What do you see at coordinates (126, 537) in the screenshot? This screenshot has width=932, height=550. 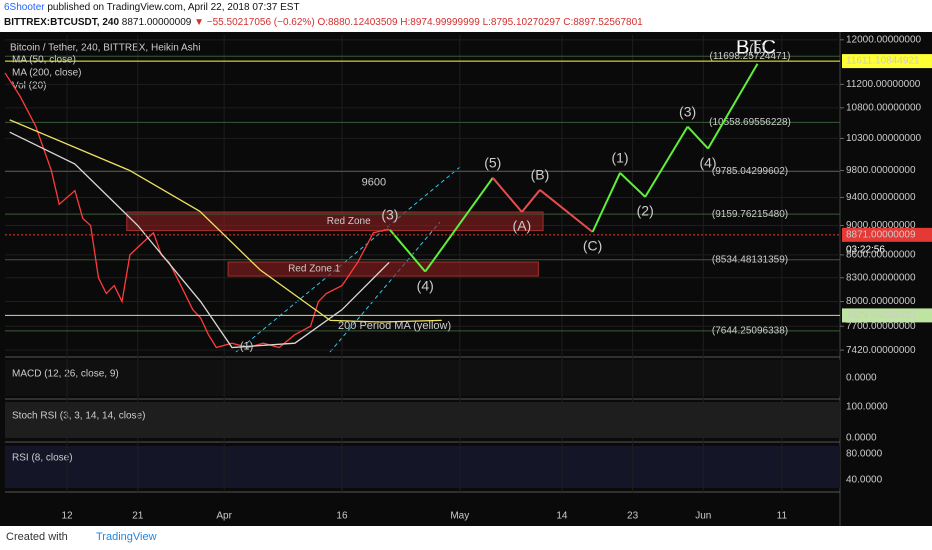 I see `brand: TradingView` at bounding box center [126, 537].